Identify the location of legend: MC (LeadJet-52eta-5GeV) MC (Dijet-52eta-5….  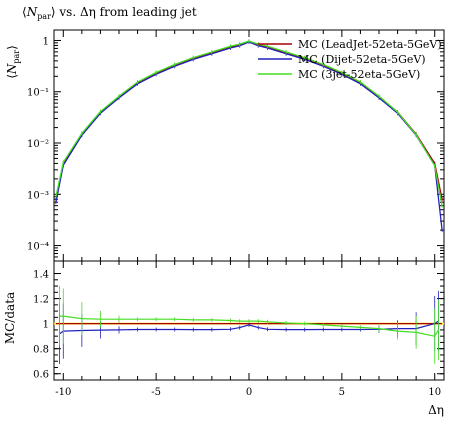
(350, 59).